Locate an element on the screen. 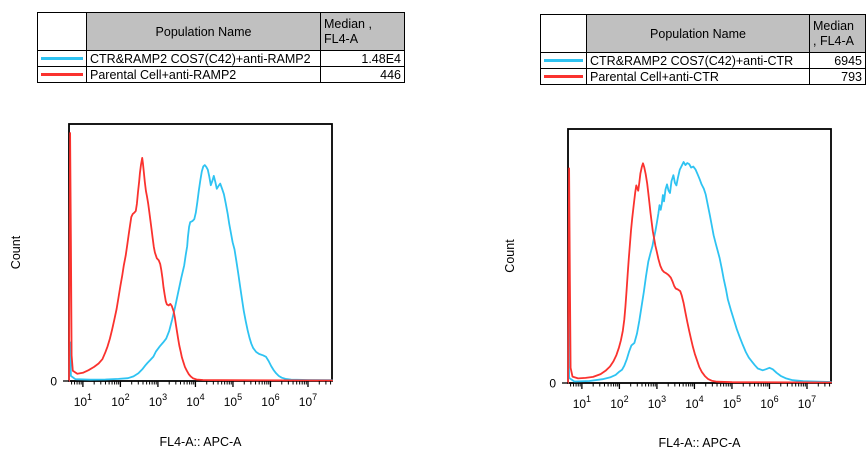  median-value-cell: 6945 is located at coordinates (837, 60).